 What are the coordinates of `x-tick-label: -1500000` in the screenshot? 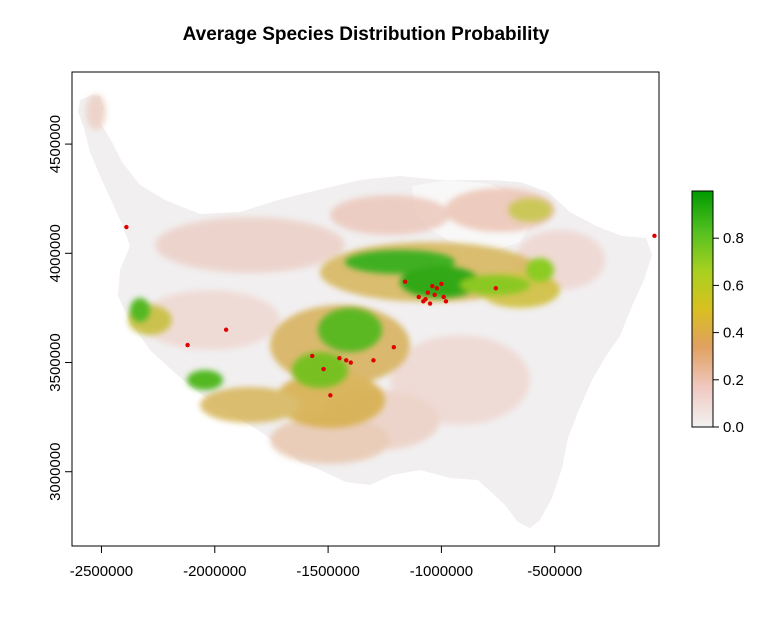 It's located at (327, 571).